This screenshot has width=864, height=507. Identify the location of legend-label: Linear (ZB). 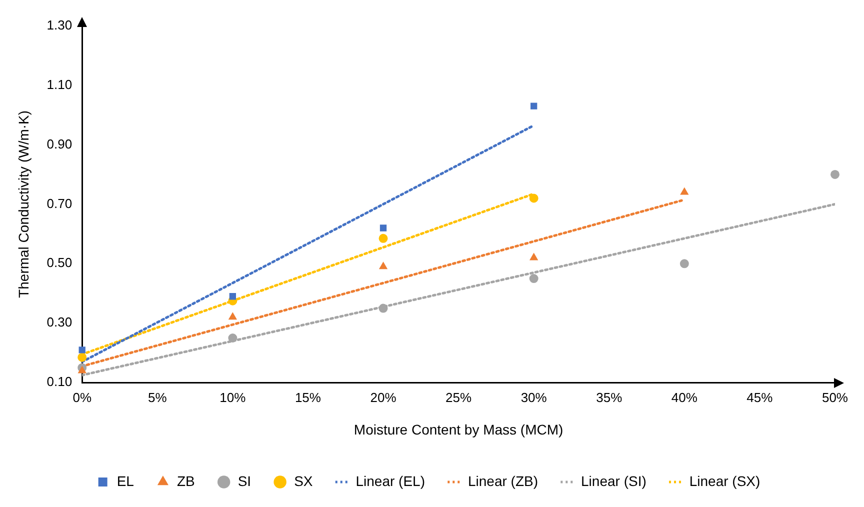
(503, 480).